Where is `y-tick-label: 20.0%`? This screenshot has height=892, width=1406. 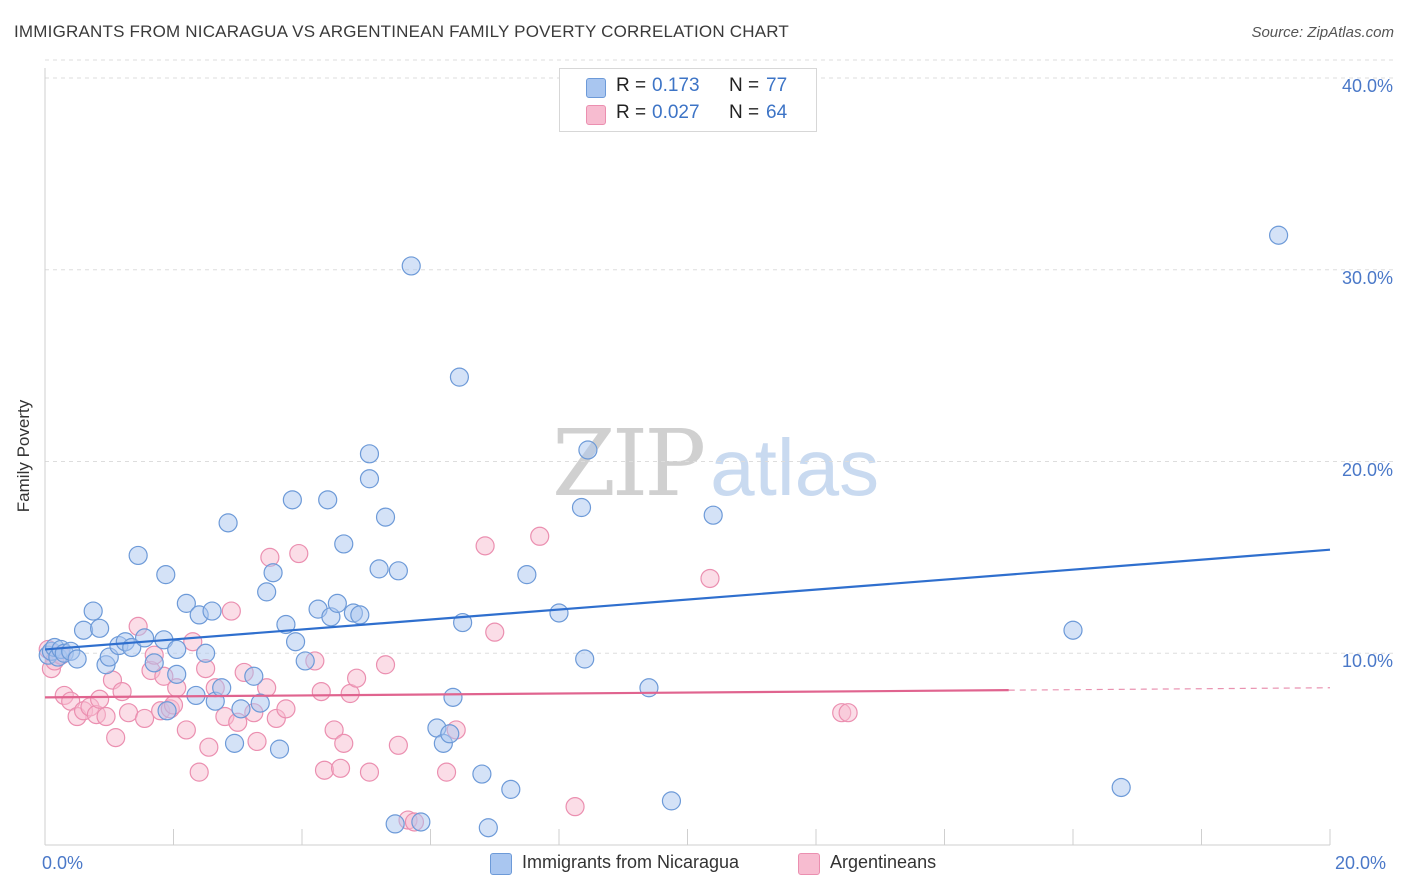 y-tick-label: 20.0% is located at coordinates (1367, 469).